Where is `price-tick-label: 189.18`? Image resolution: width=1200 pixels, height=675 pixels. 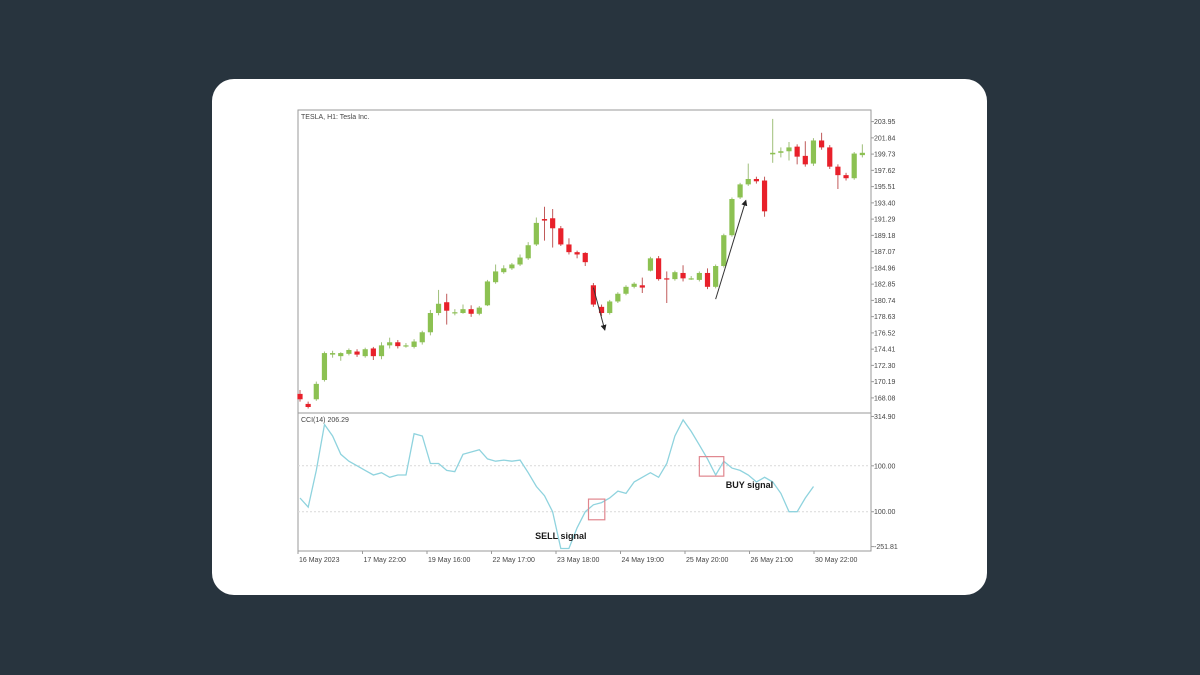
price-tick-label: 189.18 is located at coordinates (885, 236).